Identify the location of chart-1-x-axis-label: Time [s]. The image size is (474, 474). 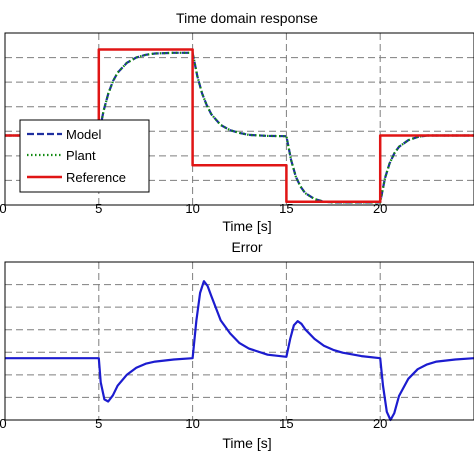
(246, 226).